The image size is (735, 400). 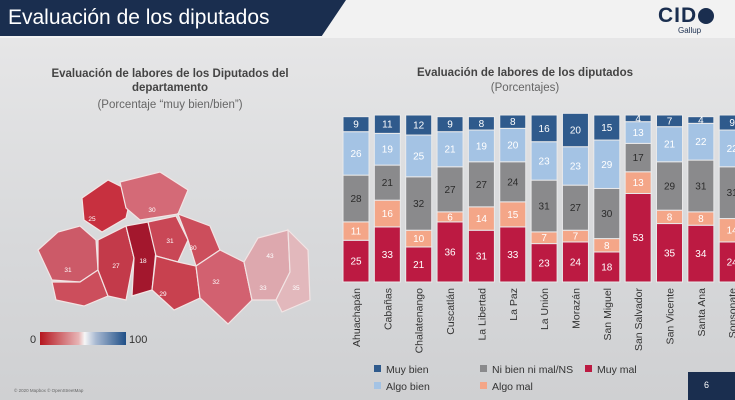 What do you see at coordinates (706, 16) in the screenshot?
I see `globe-icon` at bounding box center [706, 16].